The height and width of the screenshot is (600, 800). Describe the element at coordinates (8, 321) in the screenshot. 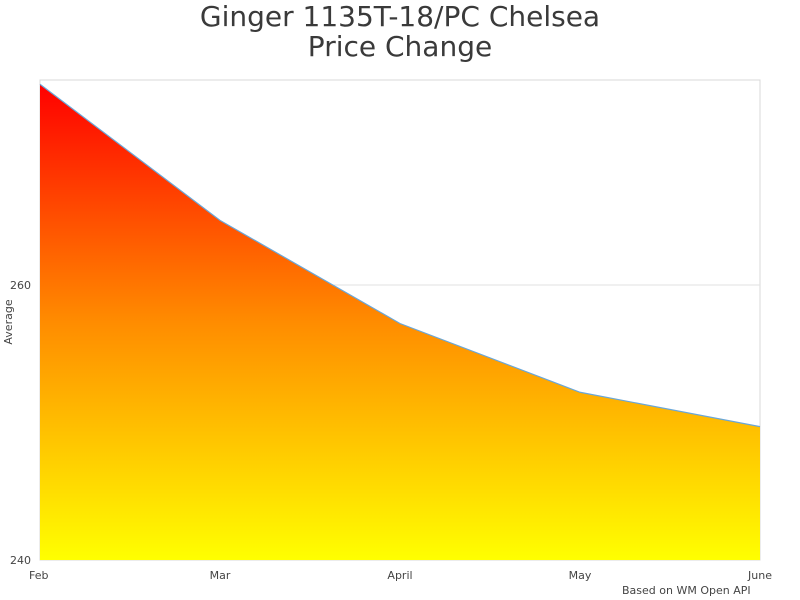

I see `y-axis-label: Average` at that location.